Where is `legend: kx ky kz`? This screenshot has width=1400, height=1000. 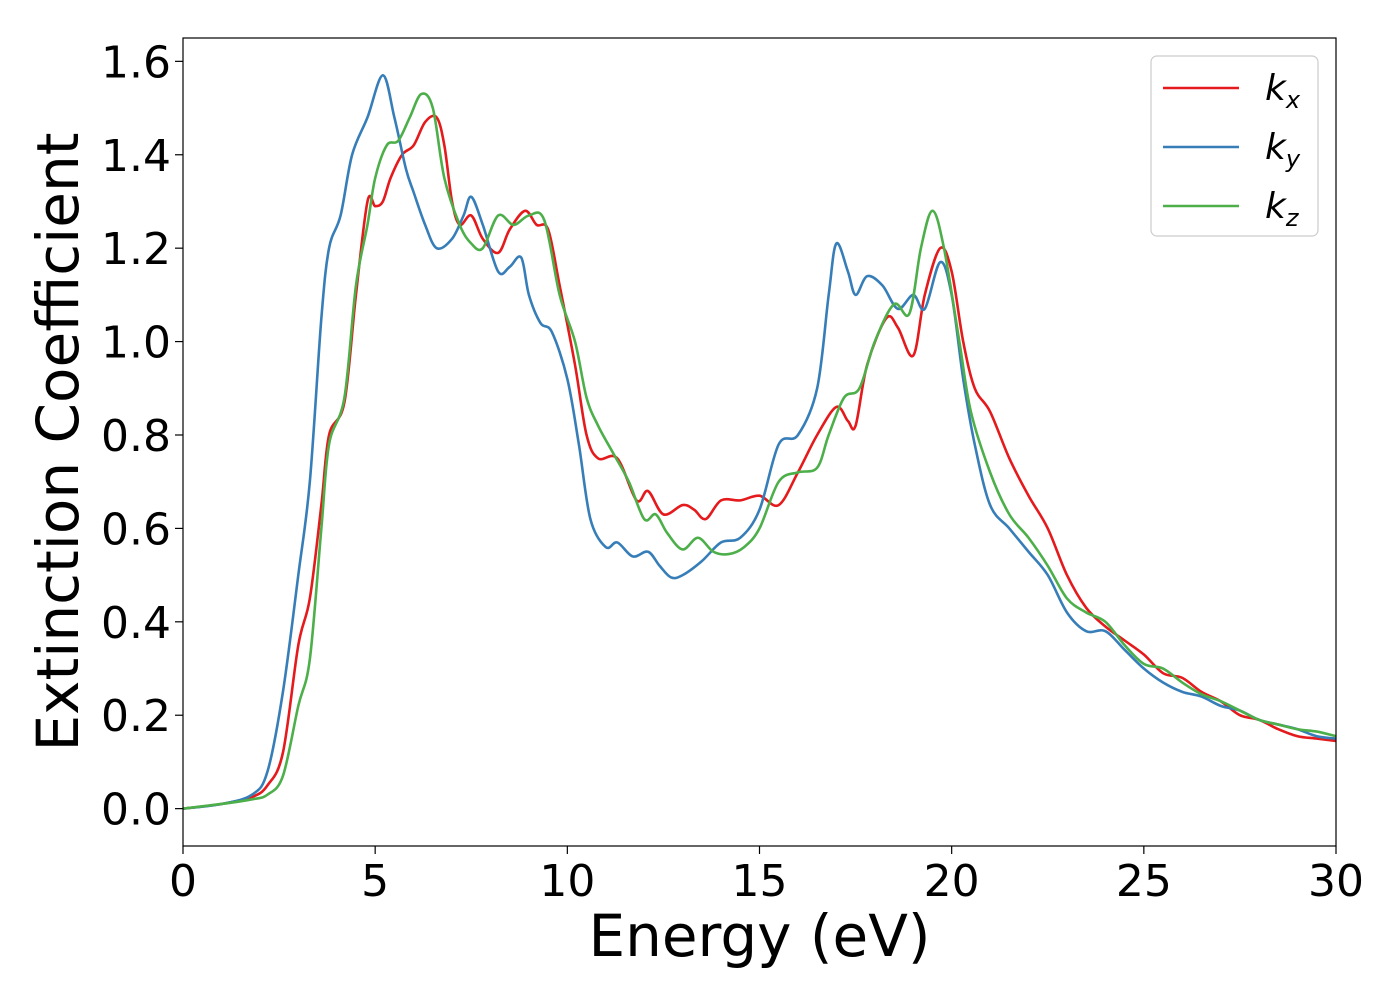 legend: kx ky kz is located at coordinates (1234, 146).